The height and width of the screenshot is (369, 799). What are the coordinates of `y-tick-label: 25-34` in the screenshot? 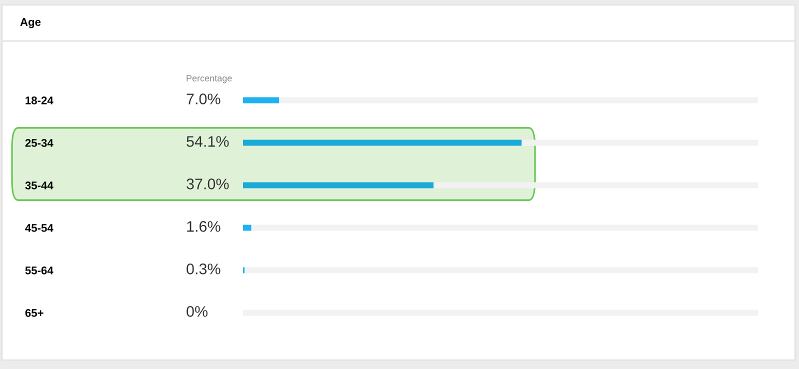 It's located at (39, 143).